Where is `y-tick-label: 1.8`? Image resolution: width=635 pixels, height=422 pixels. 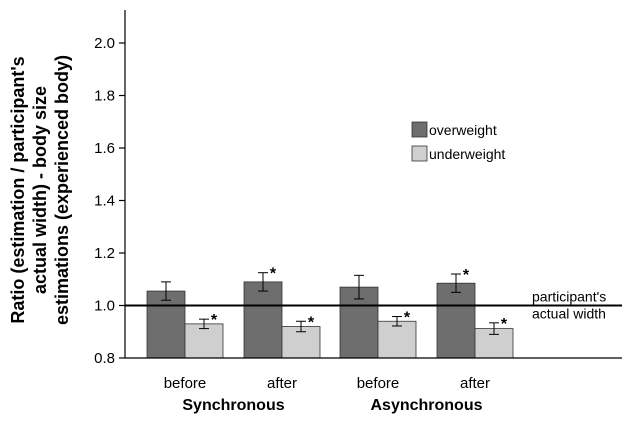
y-tick-label: 1.8 is located at coordinates (104, 96).